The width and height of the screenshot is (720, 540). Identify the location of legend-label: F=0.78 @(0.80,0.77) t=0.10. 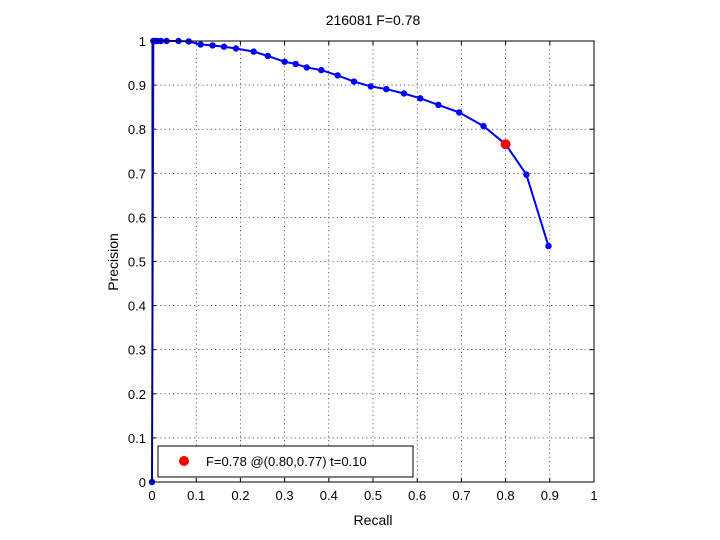
(286, 461).